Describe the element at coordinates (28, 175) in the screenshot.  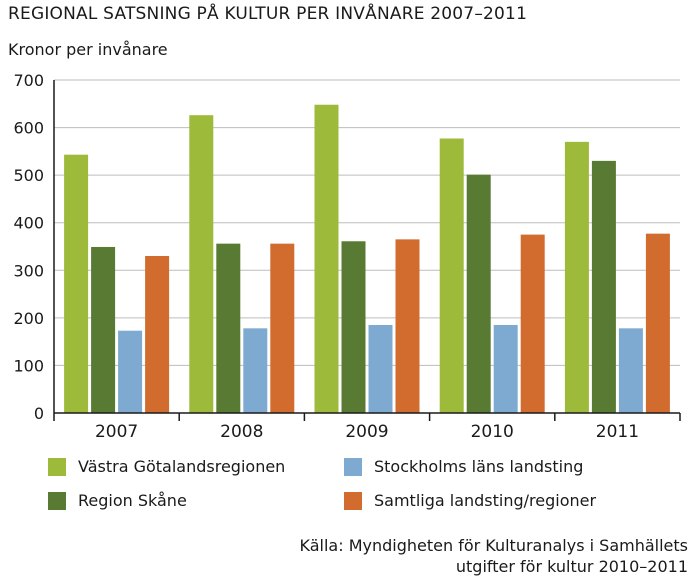
I see `y-tick-label: 500` at that location.